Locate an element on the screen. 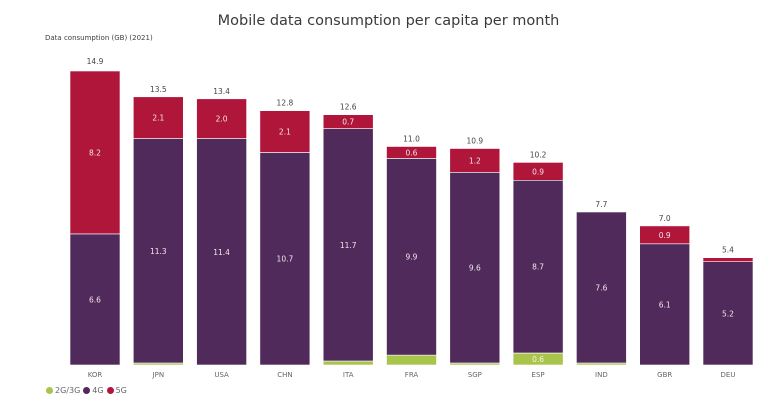 Image resolution: width=777 pixels, height=405 pixels. bar-4g-kor is located at coordinates (95, 299).